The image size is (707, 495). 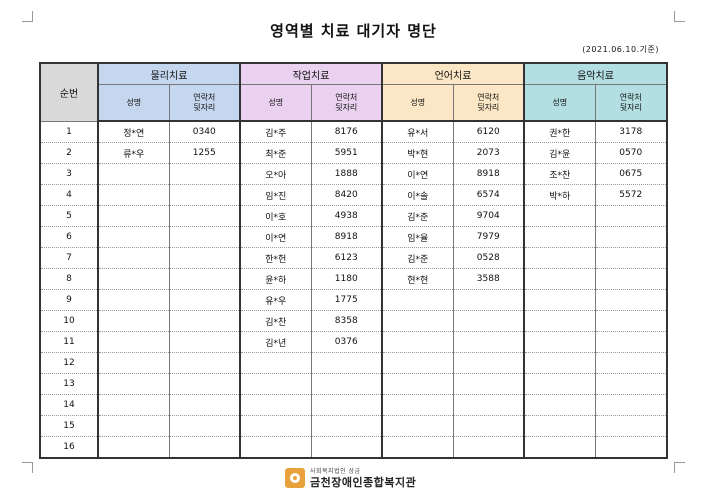 I want to click on row-number: 6, so click(x=69, y=237).